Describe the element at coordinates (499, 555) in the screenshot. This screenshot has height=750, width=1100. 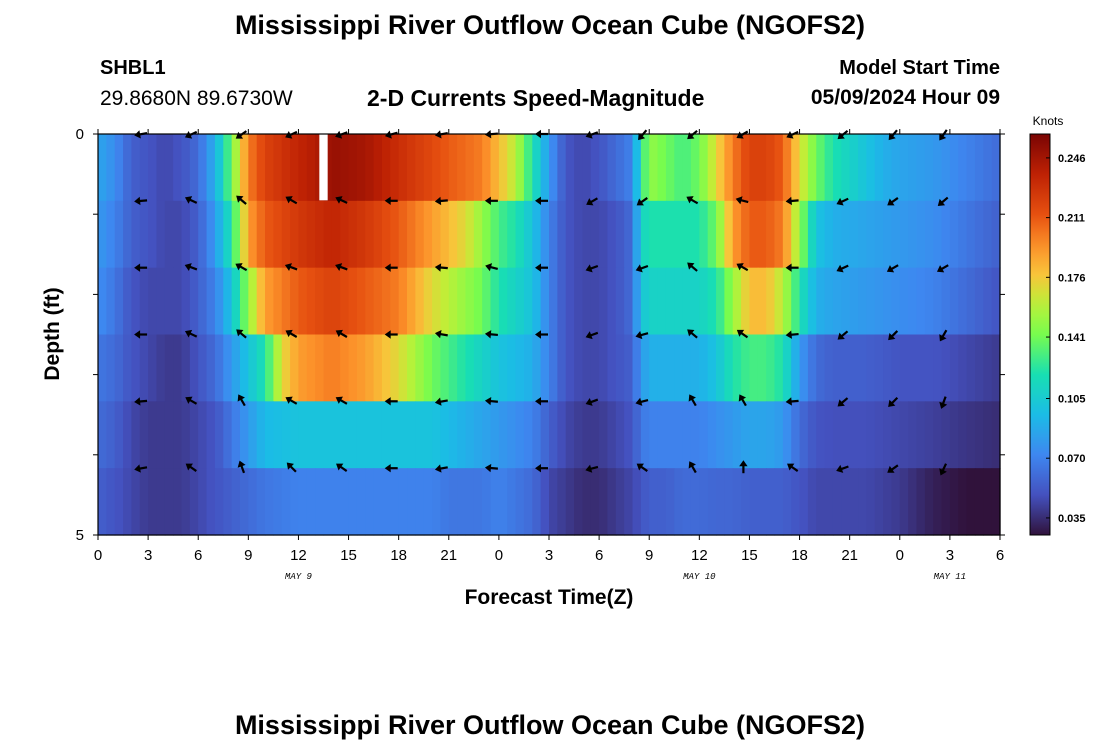
I see `x-tick-label: 0` at that location.